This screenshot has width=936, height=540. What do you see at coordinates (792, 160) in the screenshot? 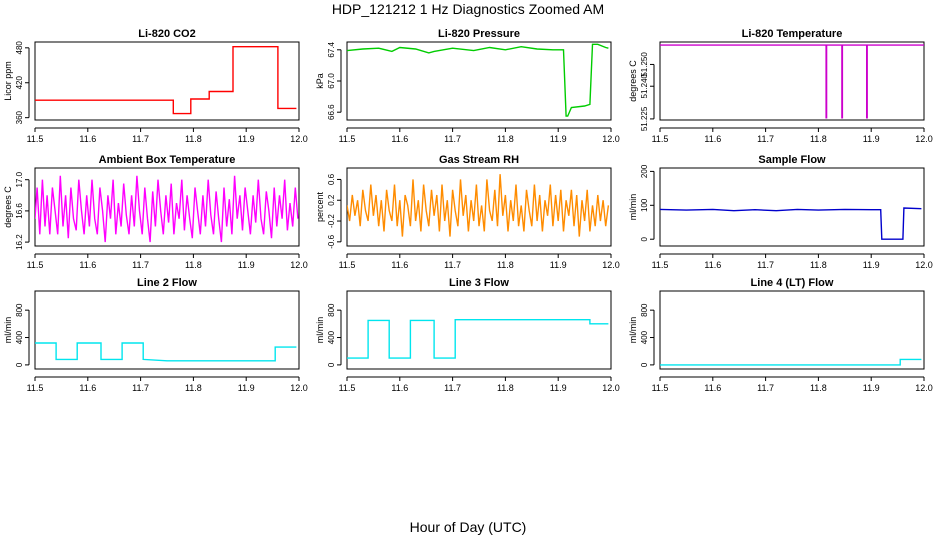
I see `panel-title: Sample Flow` at bounding box center [792, 160].